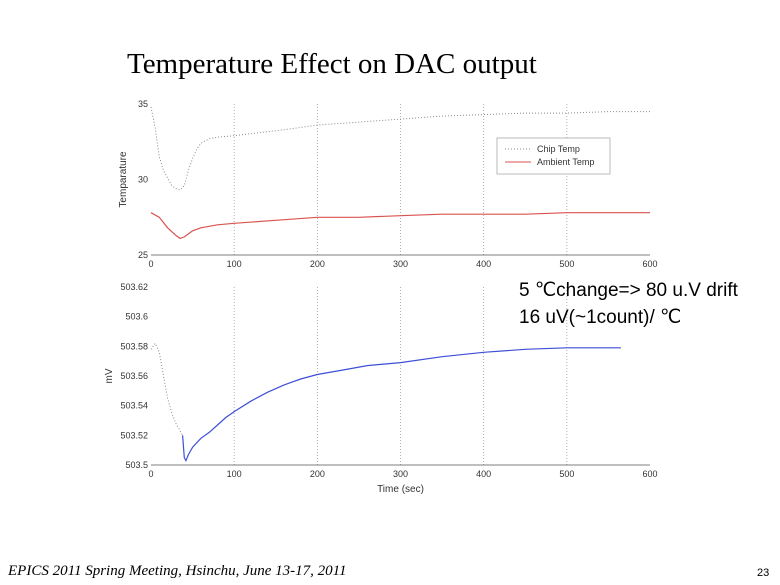 This screenshot has height=585, width=780. What do you see at coordinates (317, 264) in the screenshot?
I see `top-x-tick-label: 200` at bounding box center [317, 264].